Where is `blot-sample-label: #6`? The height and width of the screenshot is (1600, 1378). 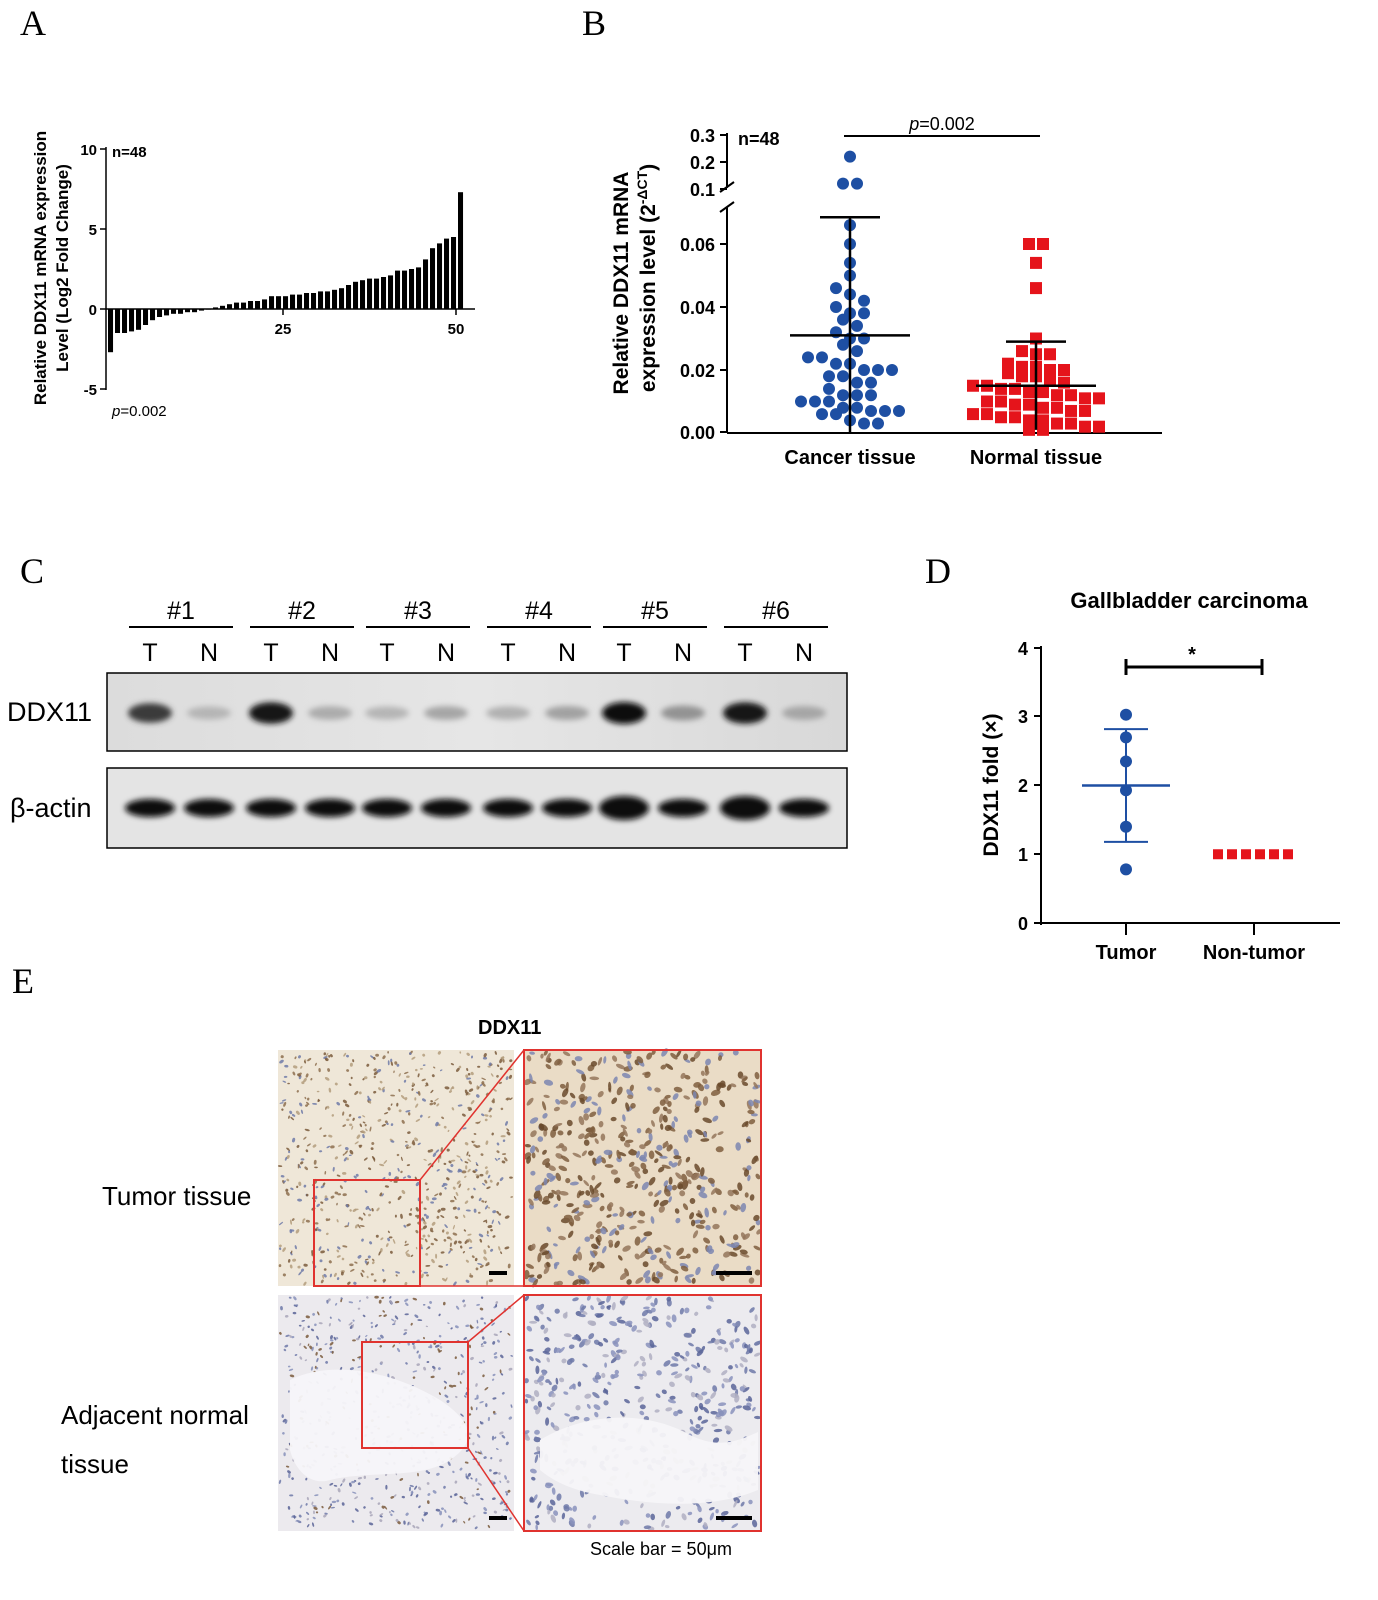
blot-sample-label: #6 is located at coordinates (776, 611).